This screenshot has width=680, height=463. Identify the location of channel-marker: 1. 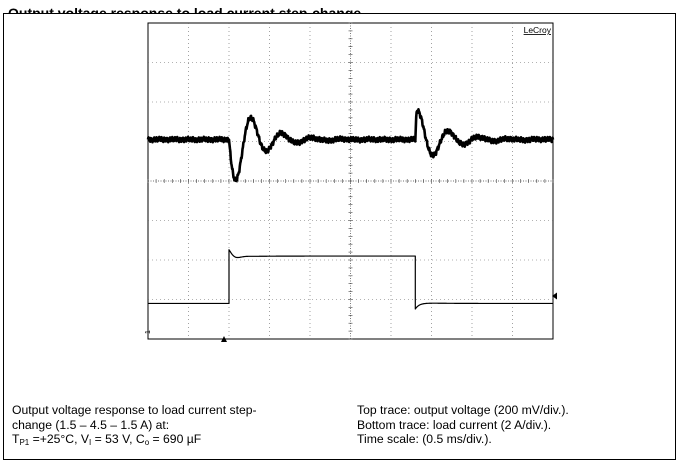
(148, 332).